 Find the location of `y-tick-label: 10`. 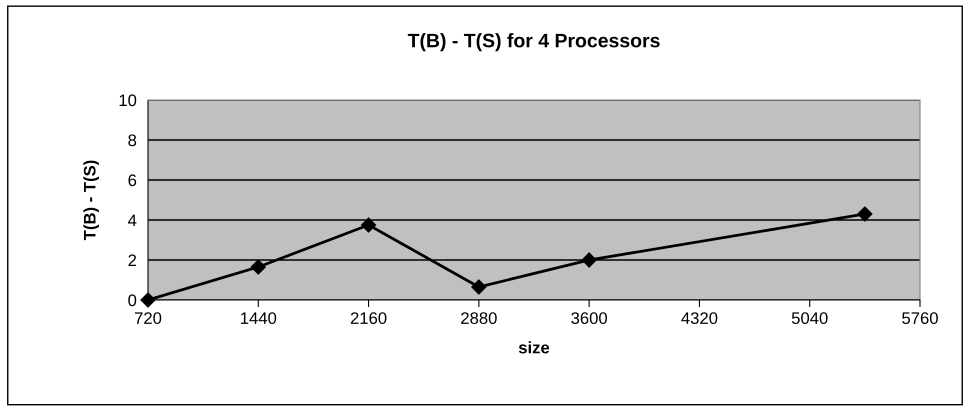

y-tick-label: 10 is located at coordinates (128, 100).